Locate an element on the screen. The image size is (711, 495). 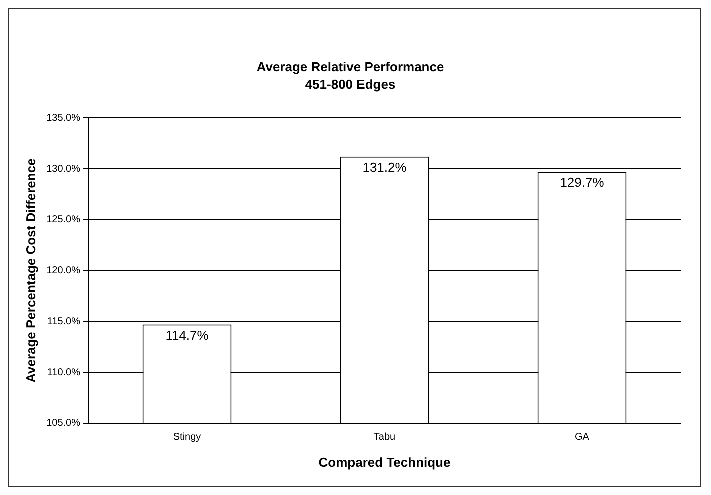
y-tick-label: 115.0% is located at coordinates (64, 322).